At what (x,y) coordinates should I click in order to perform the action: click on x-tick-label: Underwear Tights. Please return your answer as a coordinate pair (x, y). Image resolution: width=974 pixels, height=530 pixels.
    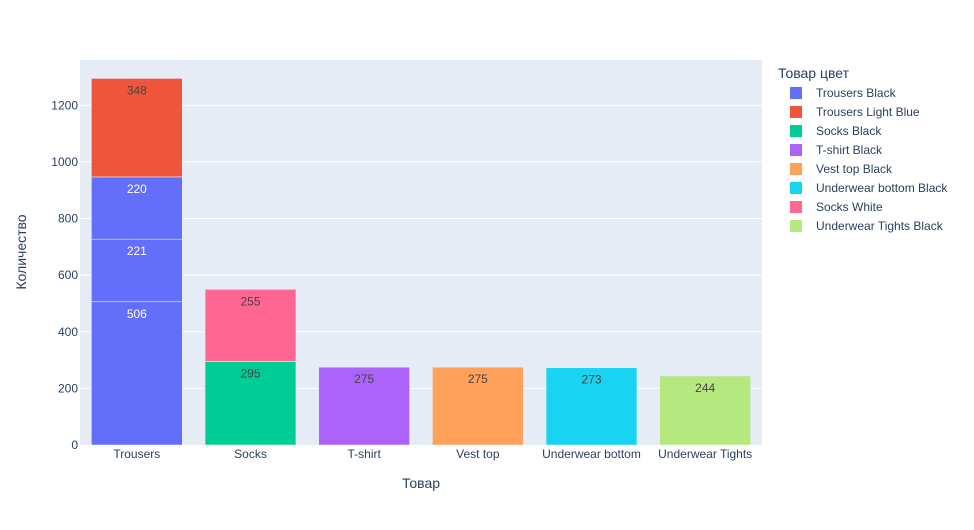
    Looking at the image, I should click on (705, 454).